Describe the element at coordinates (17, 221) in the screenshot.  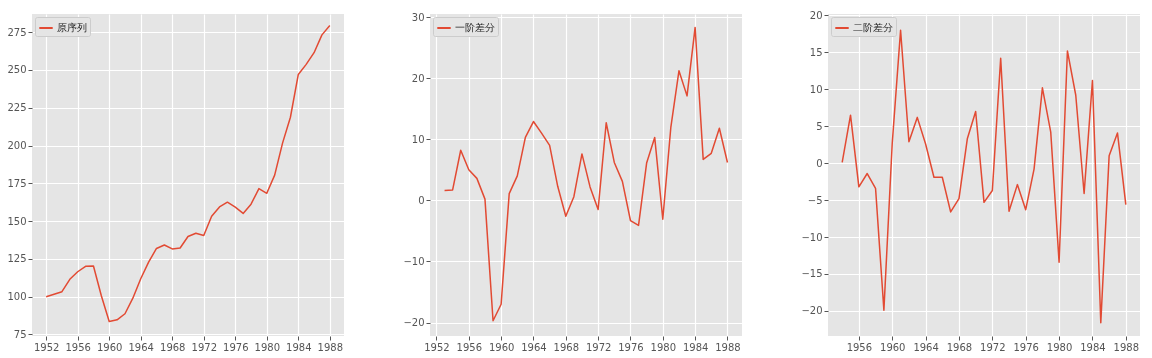
I see `y-tick-label: 150` at that location.